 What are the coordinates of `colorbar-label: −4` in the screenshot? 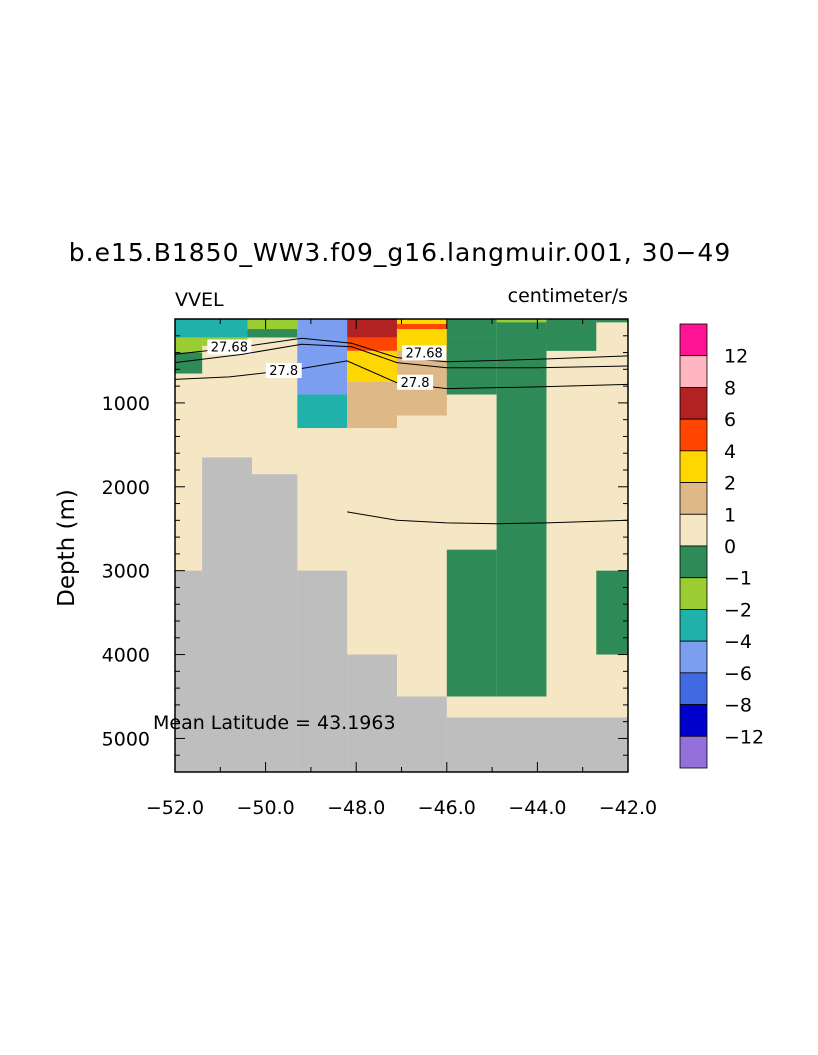 It's located at (738, 642).